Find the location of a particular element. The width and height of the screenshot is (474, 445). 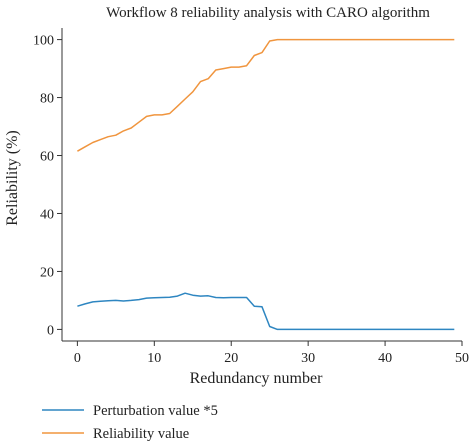

x-axis-label: Redundancy number is located at coordinates (257, 378).